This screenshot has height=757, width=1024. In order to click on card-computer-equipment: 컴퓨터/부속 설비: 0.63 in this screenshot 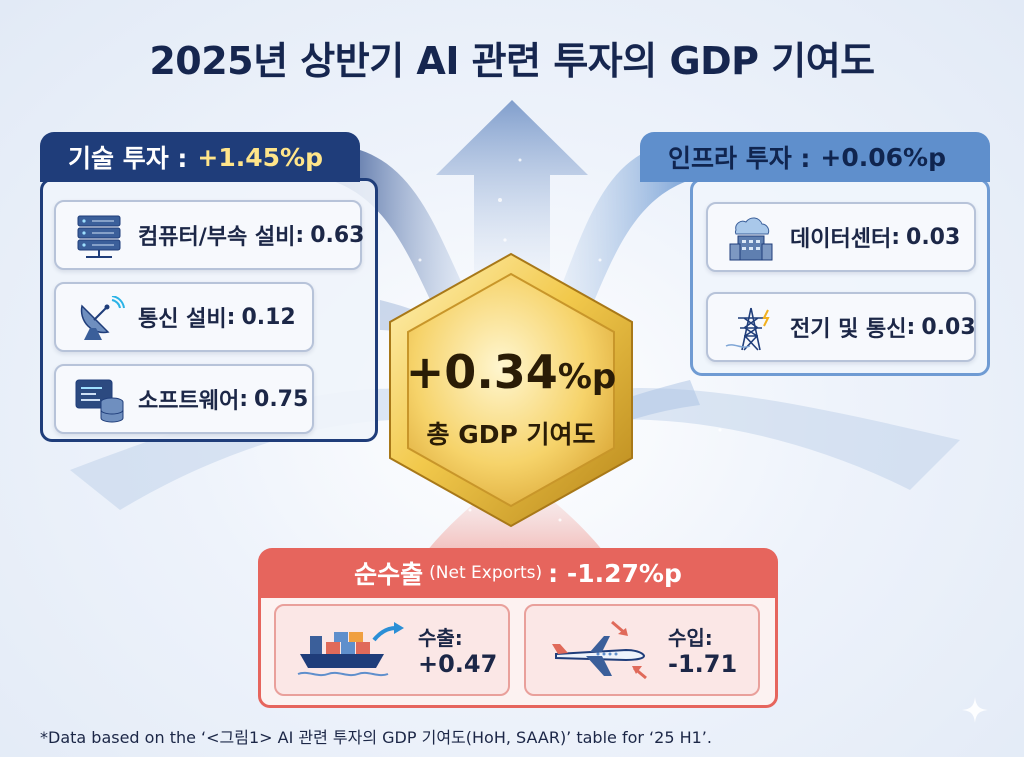, I will do `click(209, 235)`.